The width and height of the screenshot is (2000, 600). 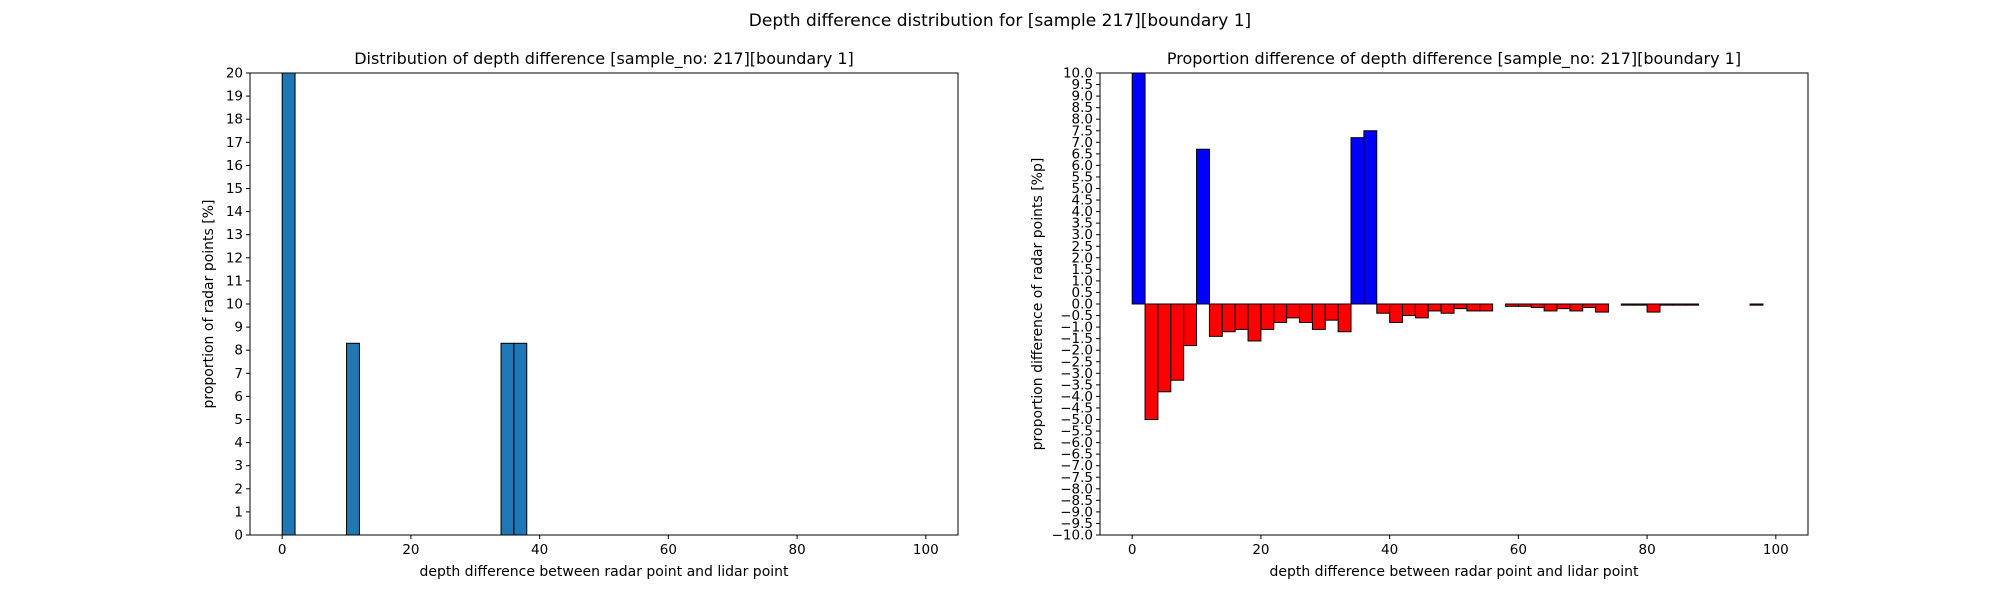 I want to click on left-chart-ytick-label: 18, so click(x=234, y=120).